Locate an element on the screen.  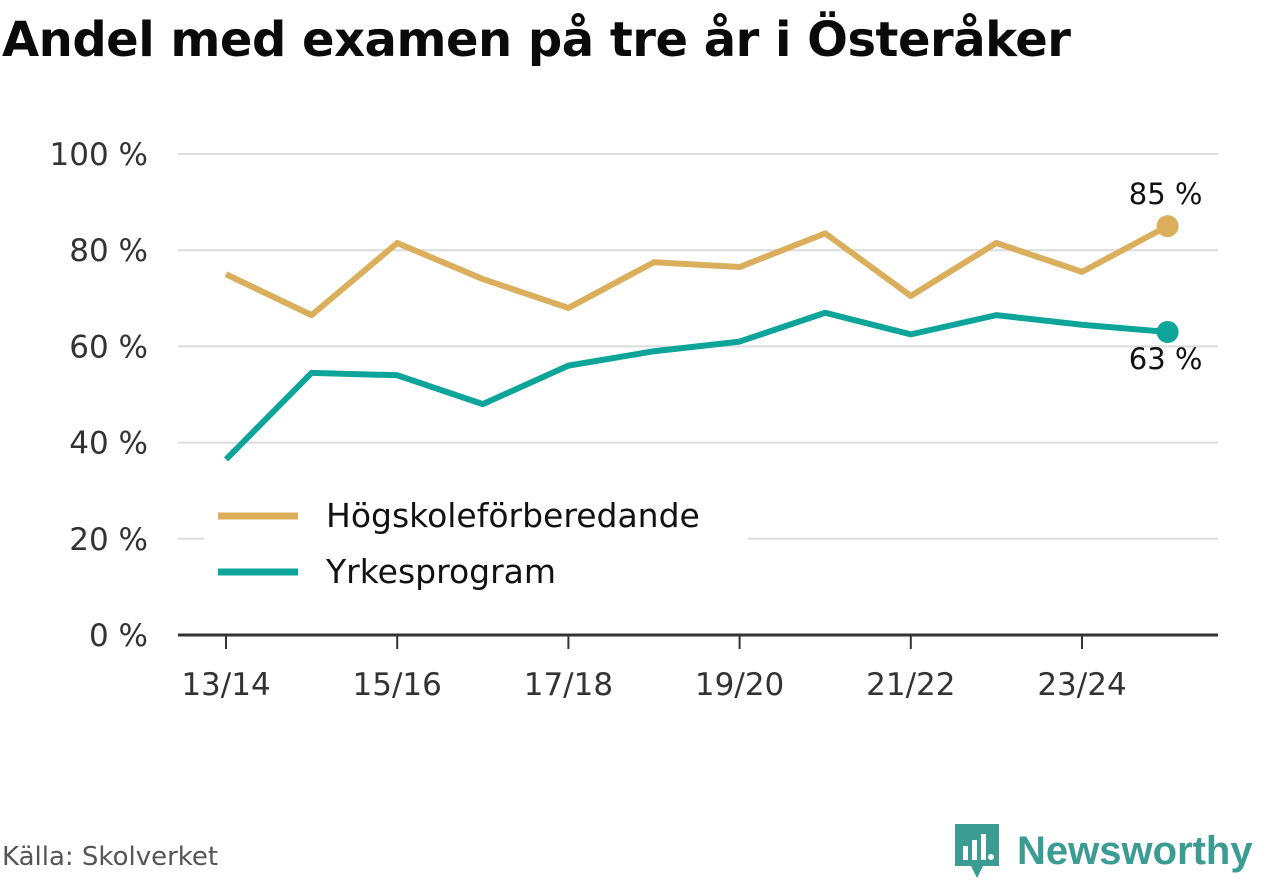
legend-label: Yrkesprogram is located at coordinates (440, 571).